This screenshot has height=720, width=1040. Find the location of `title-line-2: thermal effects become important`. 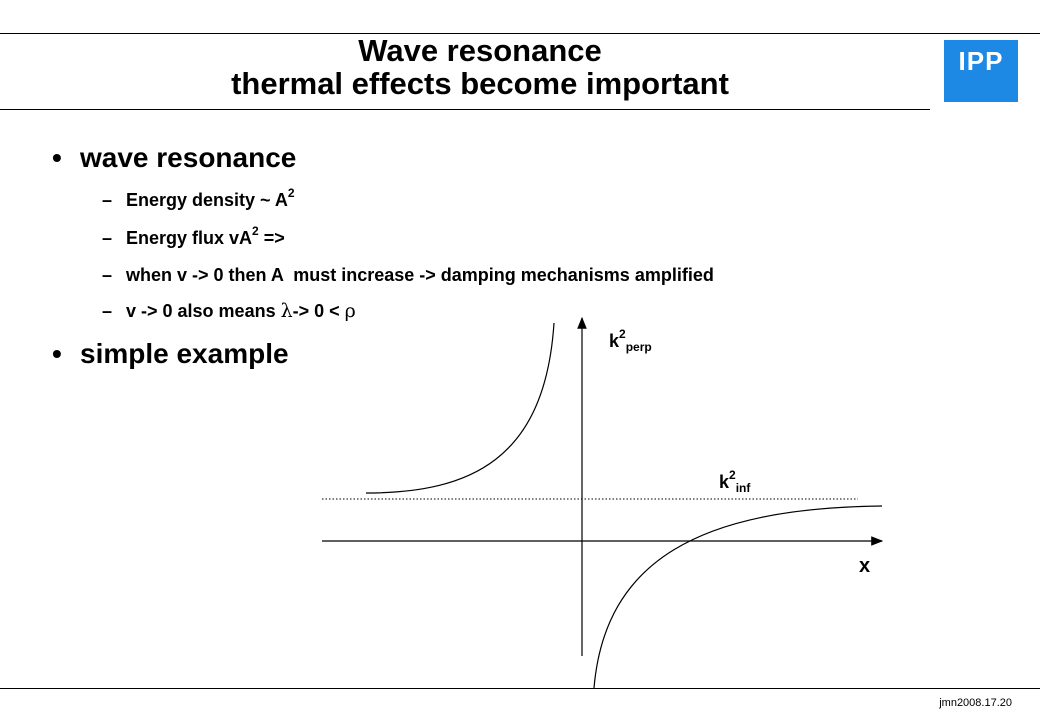

title-line-2: thermal effects become important is located at coordinates (480, 83).